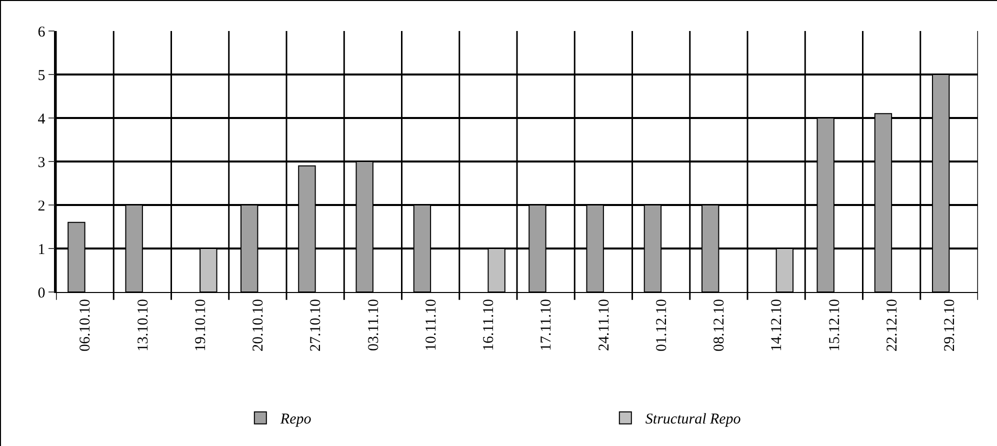 This screenshot has height=446, width=997. I want to click on x-tick-label: 17.11.10, so click(546, 325).